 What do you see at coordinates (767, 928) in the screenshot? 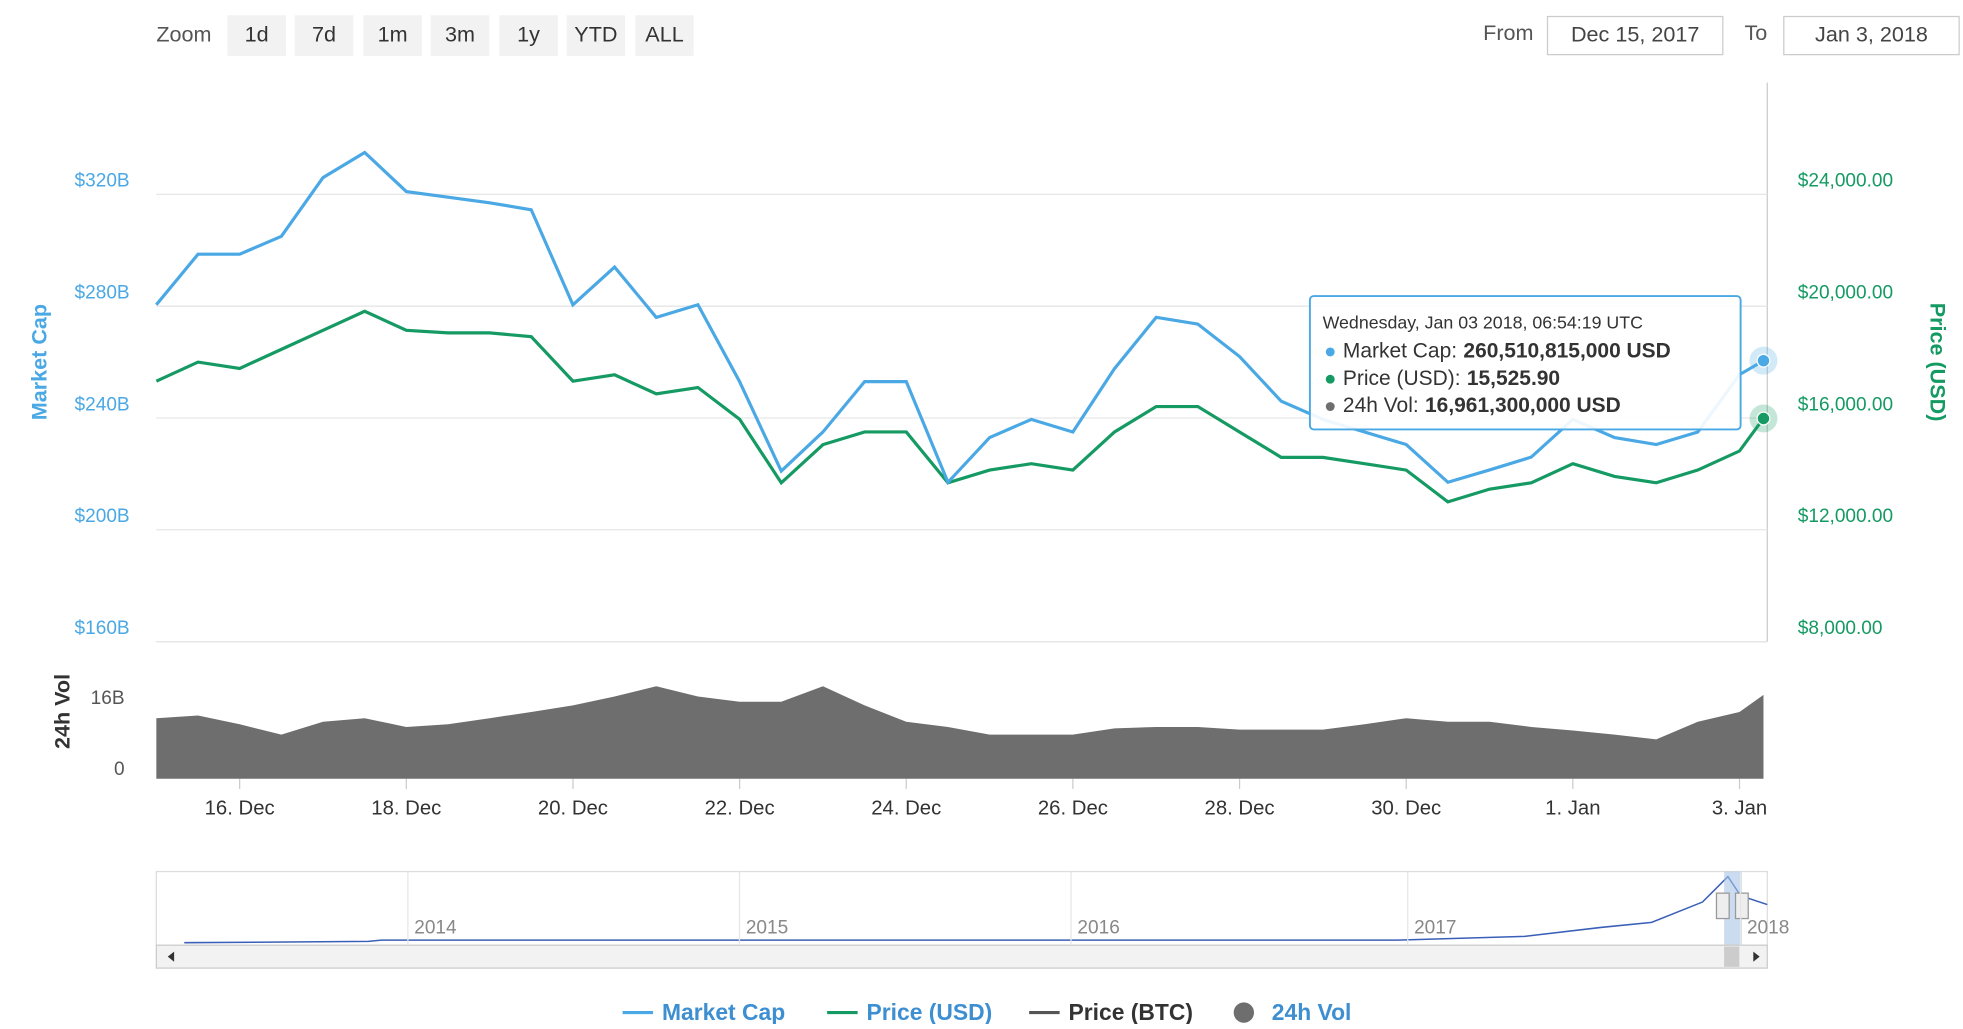
I see `navigator-year: 2015` at bounding box center [767, 928].